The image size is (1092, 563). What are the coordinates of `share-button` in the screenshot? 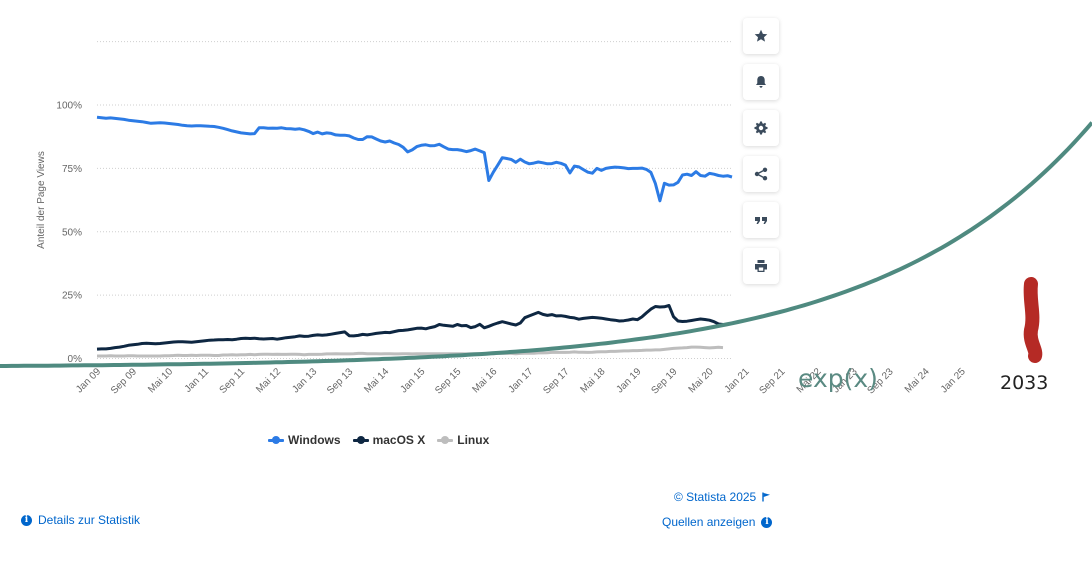 It's located at (761, 174).